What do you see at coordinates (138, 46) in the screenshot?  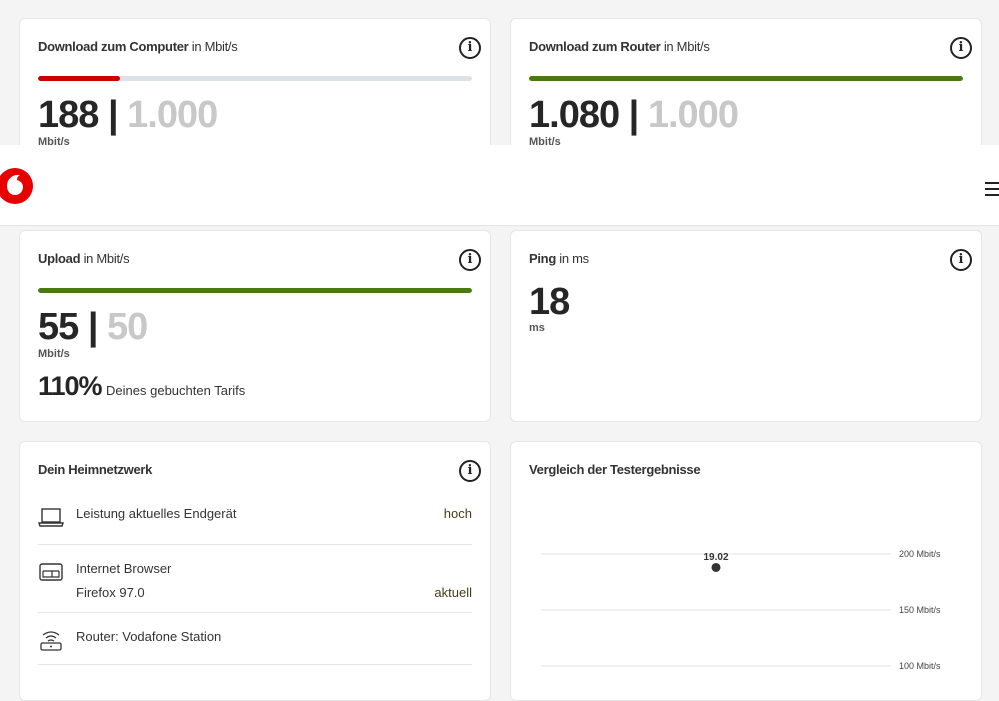 I see `card-title: Download zum Computer in Mbit/s` at bounding box center [138, 46].